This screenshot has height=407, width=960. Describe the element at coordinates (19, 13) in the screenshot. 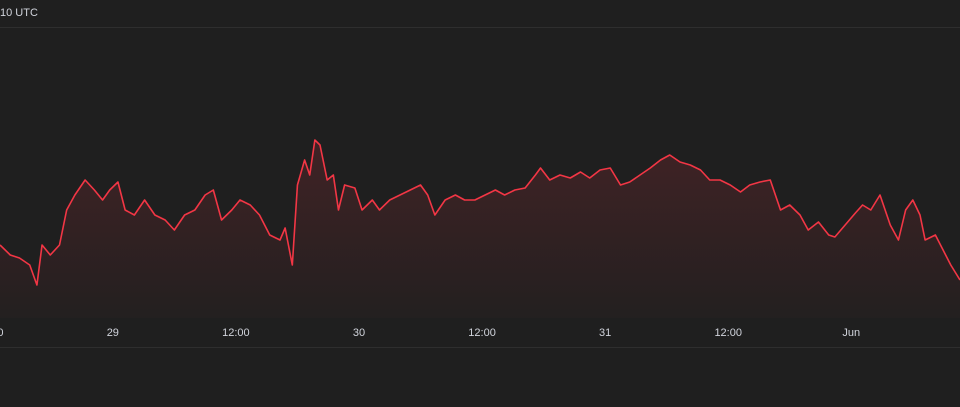

I see `chart-title: 10 UTC` at that location.